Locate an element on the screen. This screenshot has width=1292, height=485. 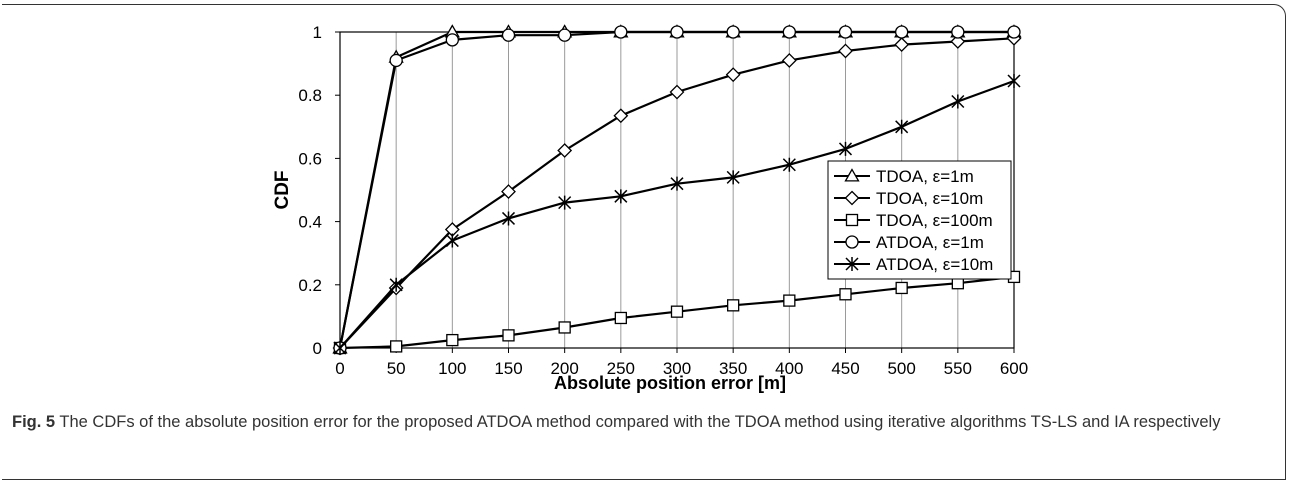
x-tick-label: 0 is located at coordinates (339, 368).